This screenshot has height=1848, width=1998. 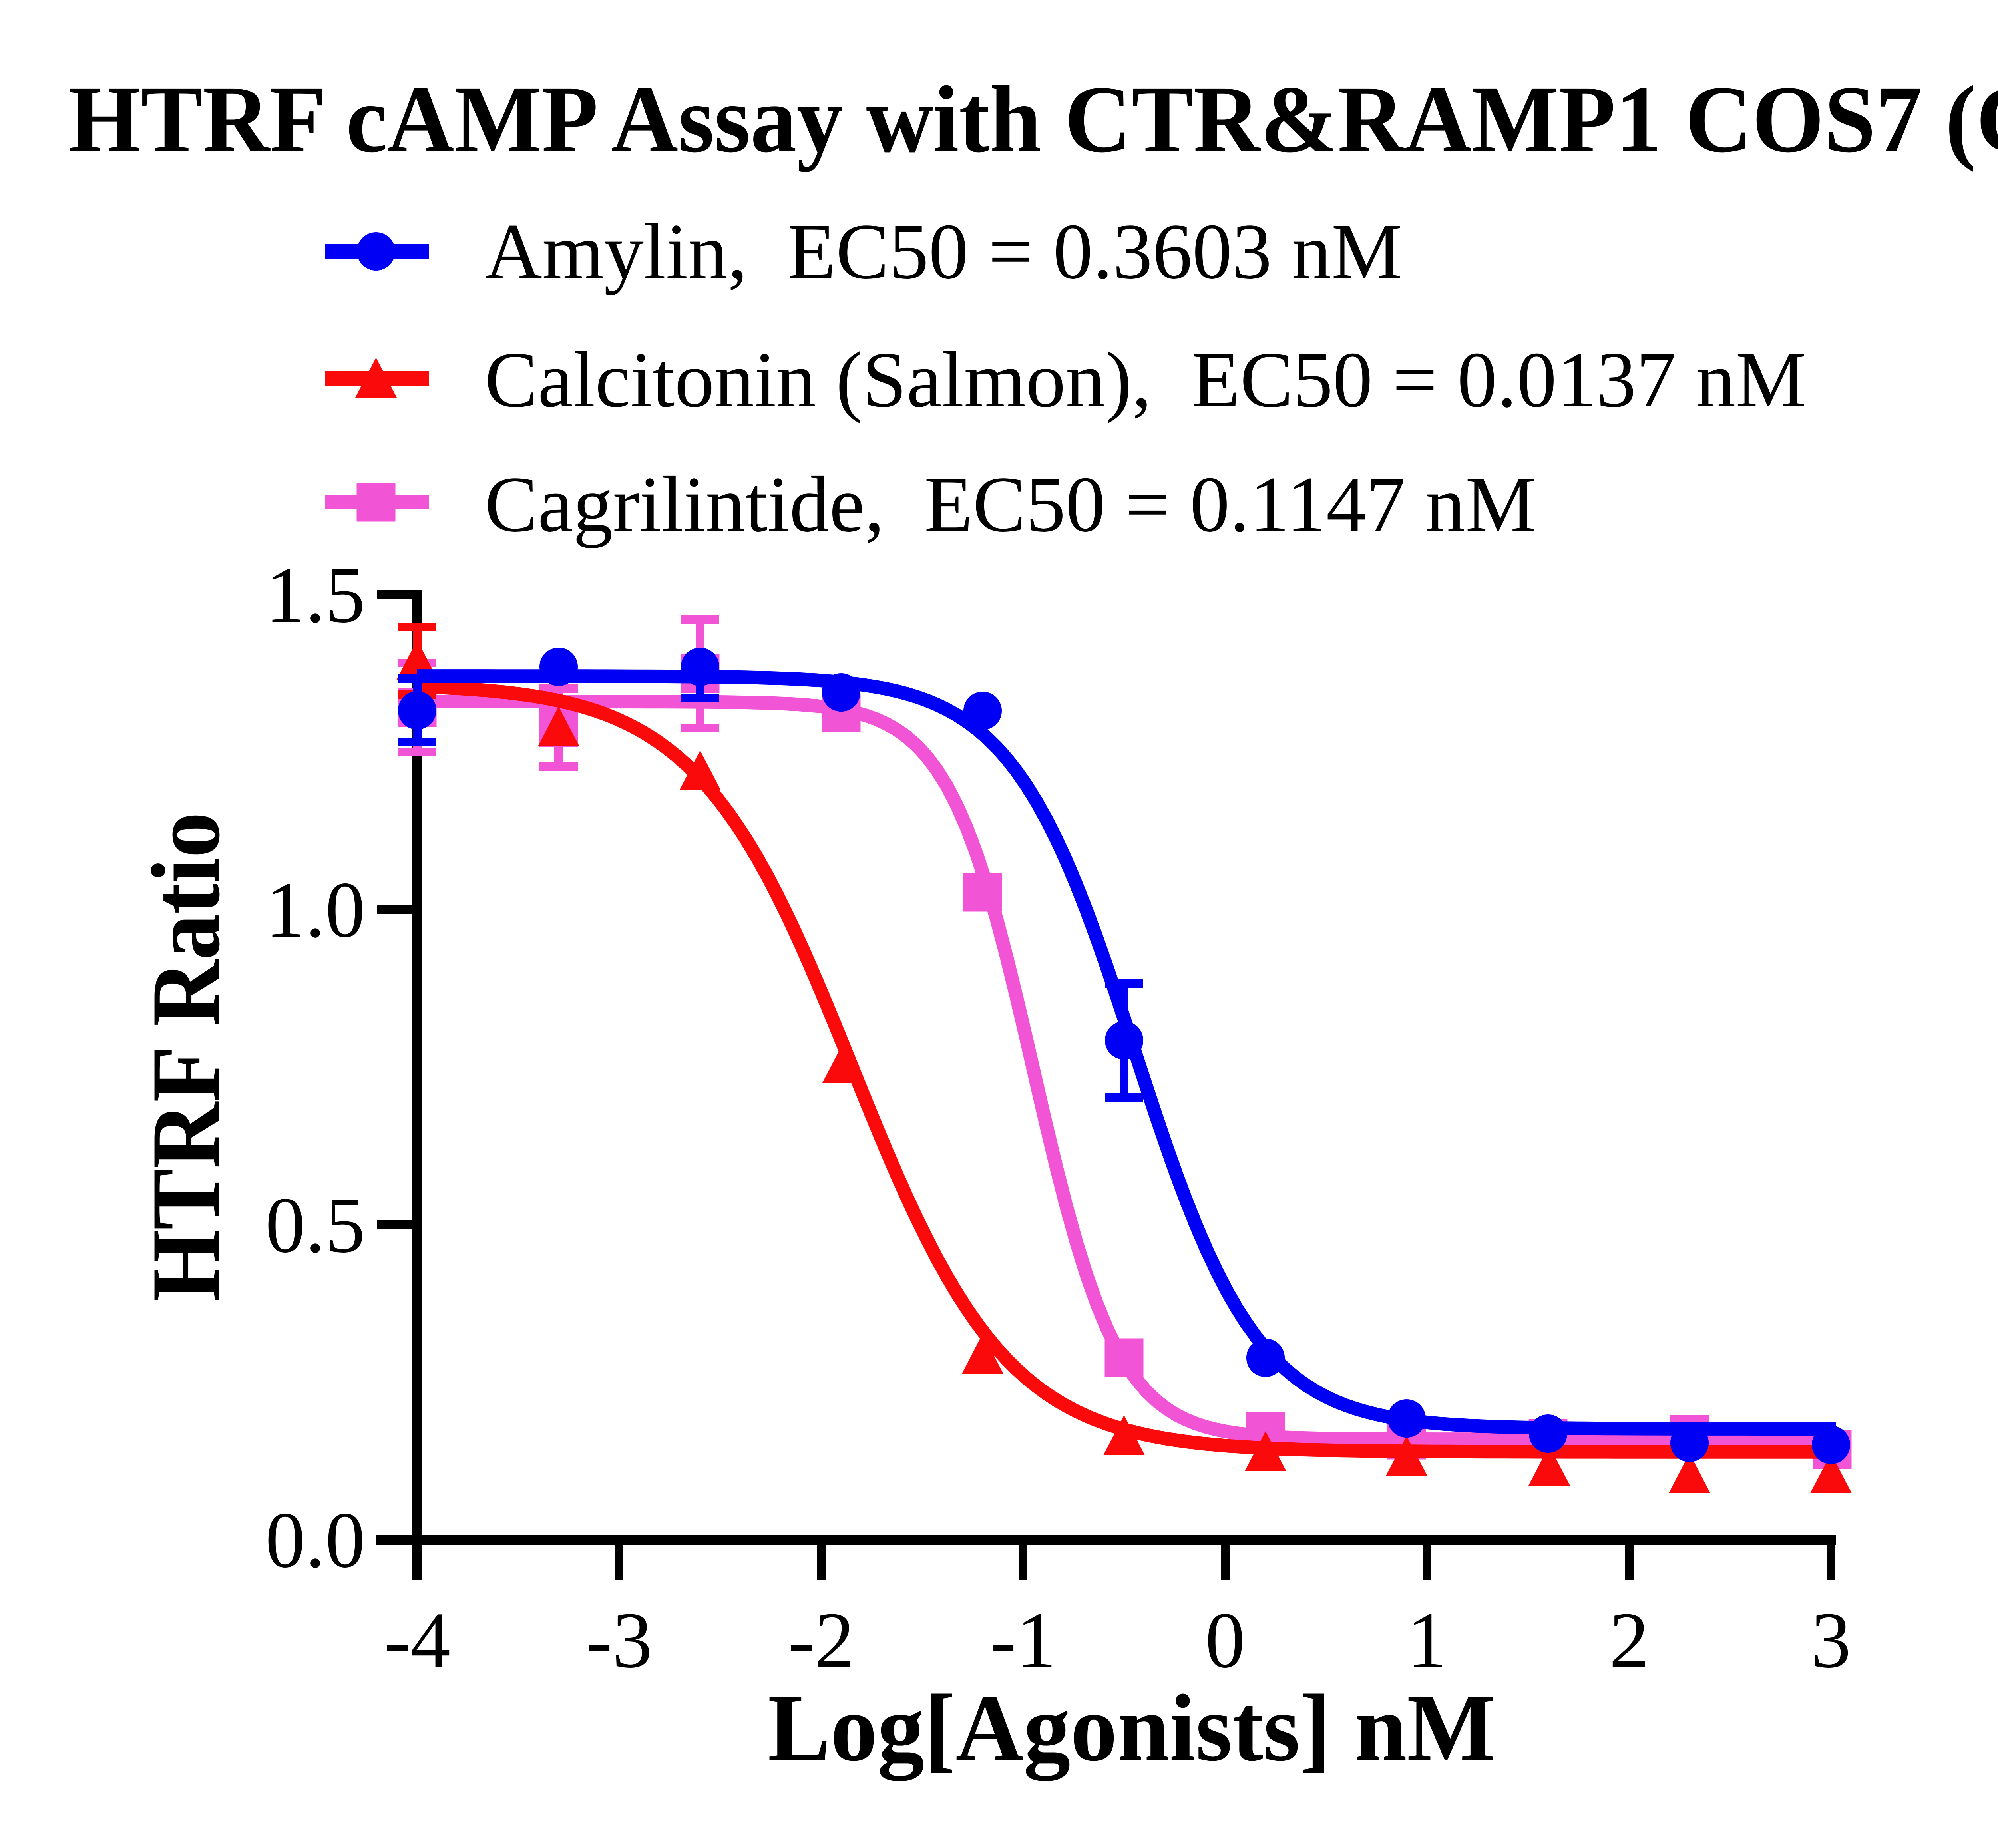 What do you see at coordinates (315, 910) in the screenshot?
I see `svg-text: 1.0` at bounding box center [315, 910].